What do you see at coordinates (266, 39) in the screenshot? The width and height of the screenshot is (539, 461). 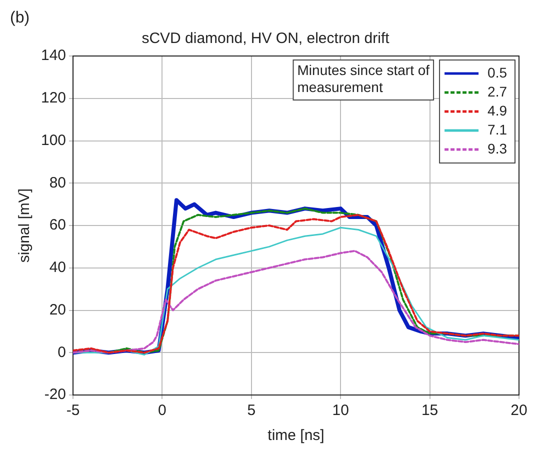 I see `chart-title: sCVD diamond, HV ON, electron drift` at bounding box center [266, 39].